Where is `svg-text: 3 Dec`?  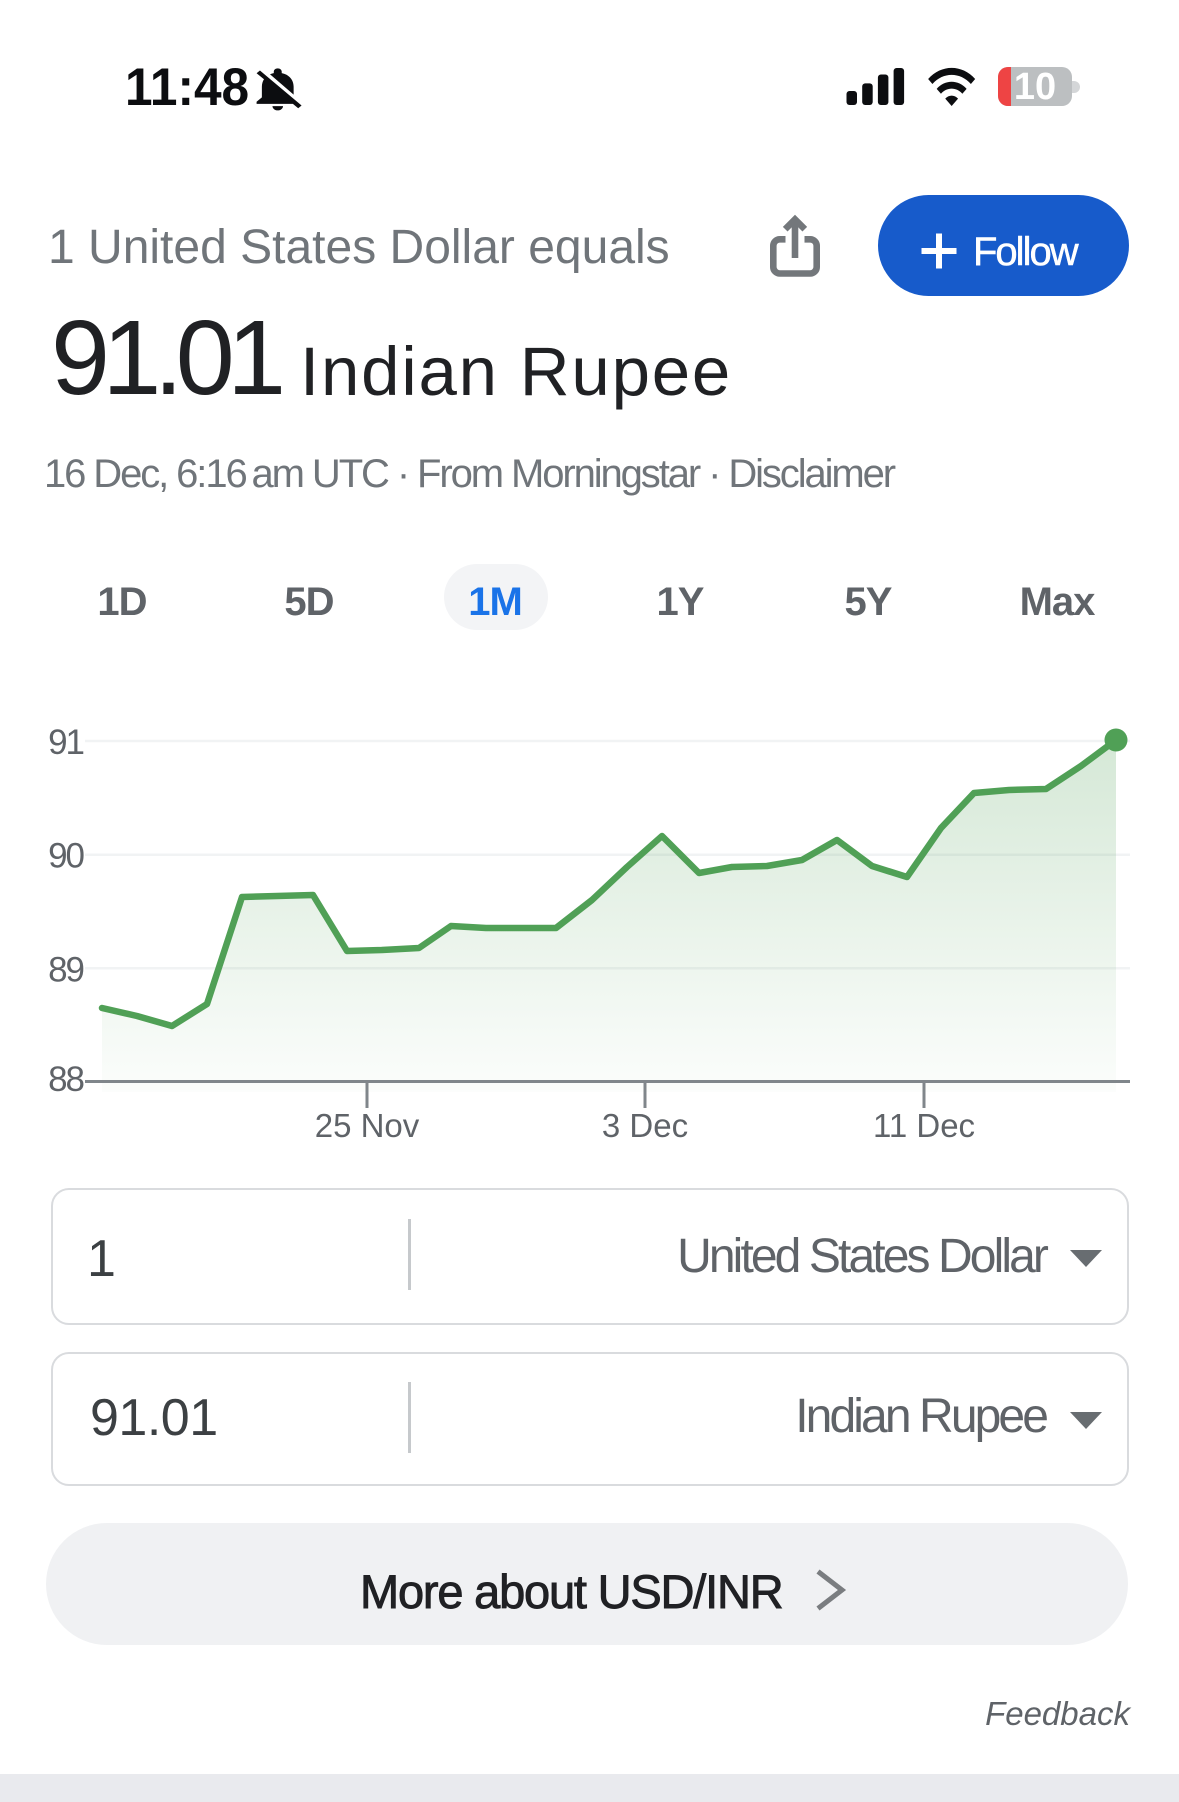
svg-text: 3 Dec is located at coordinates (645, 1125).